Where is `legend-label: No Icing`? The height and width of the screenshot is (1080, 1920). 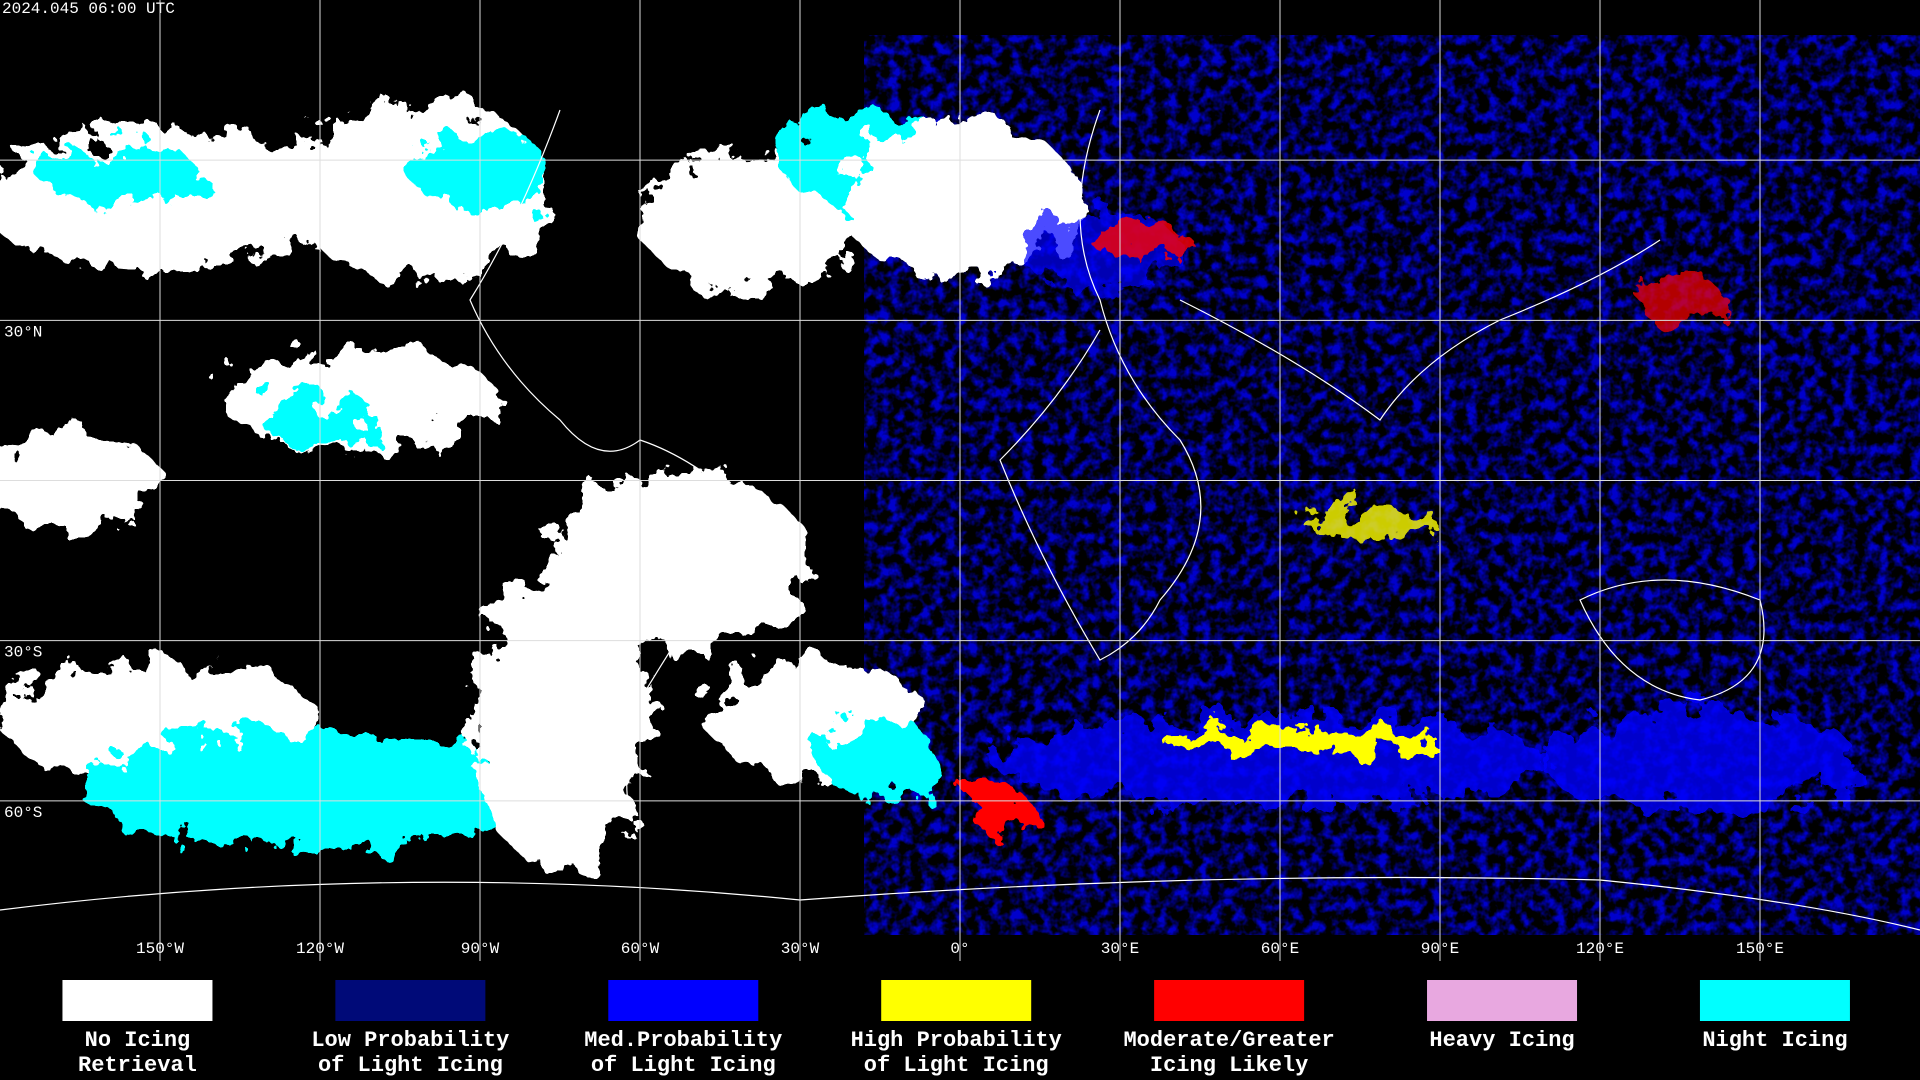
legend-label: No Icing is located at coordinates (138, 1040).